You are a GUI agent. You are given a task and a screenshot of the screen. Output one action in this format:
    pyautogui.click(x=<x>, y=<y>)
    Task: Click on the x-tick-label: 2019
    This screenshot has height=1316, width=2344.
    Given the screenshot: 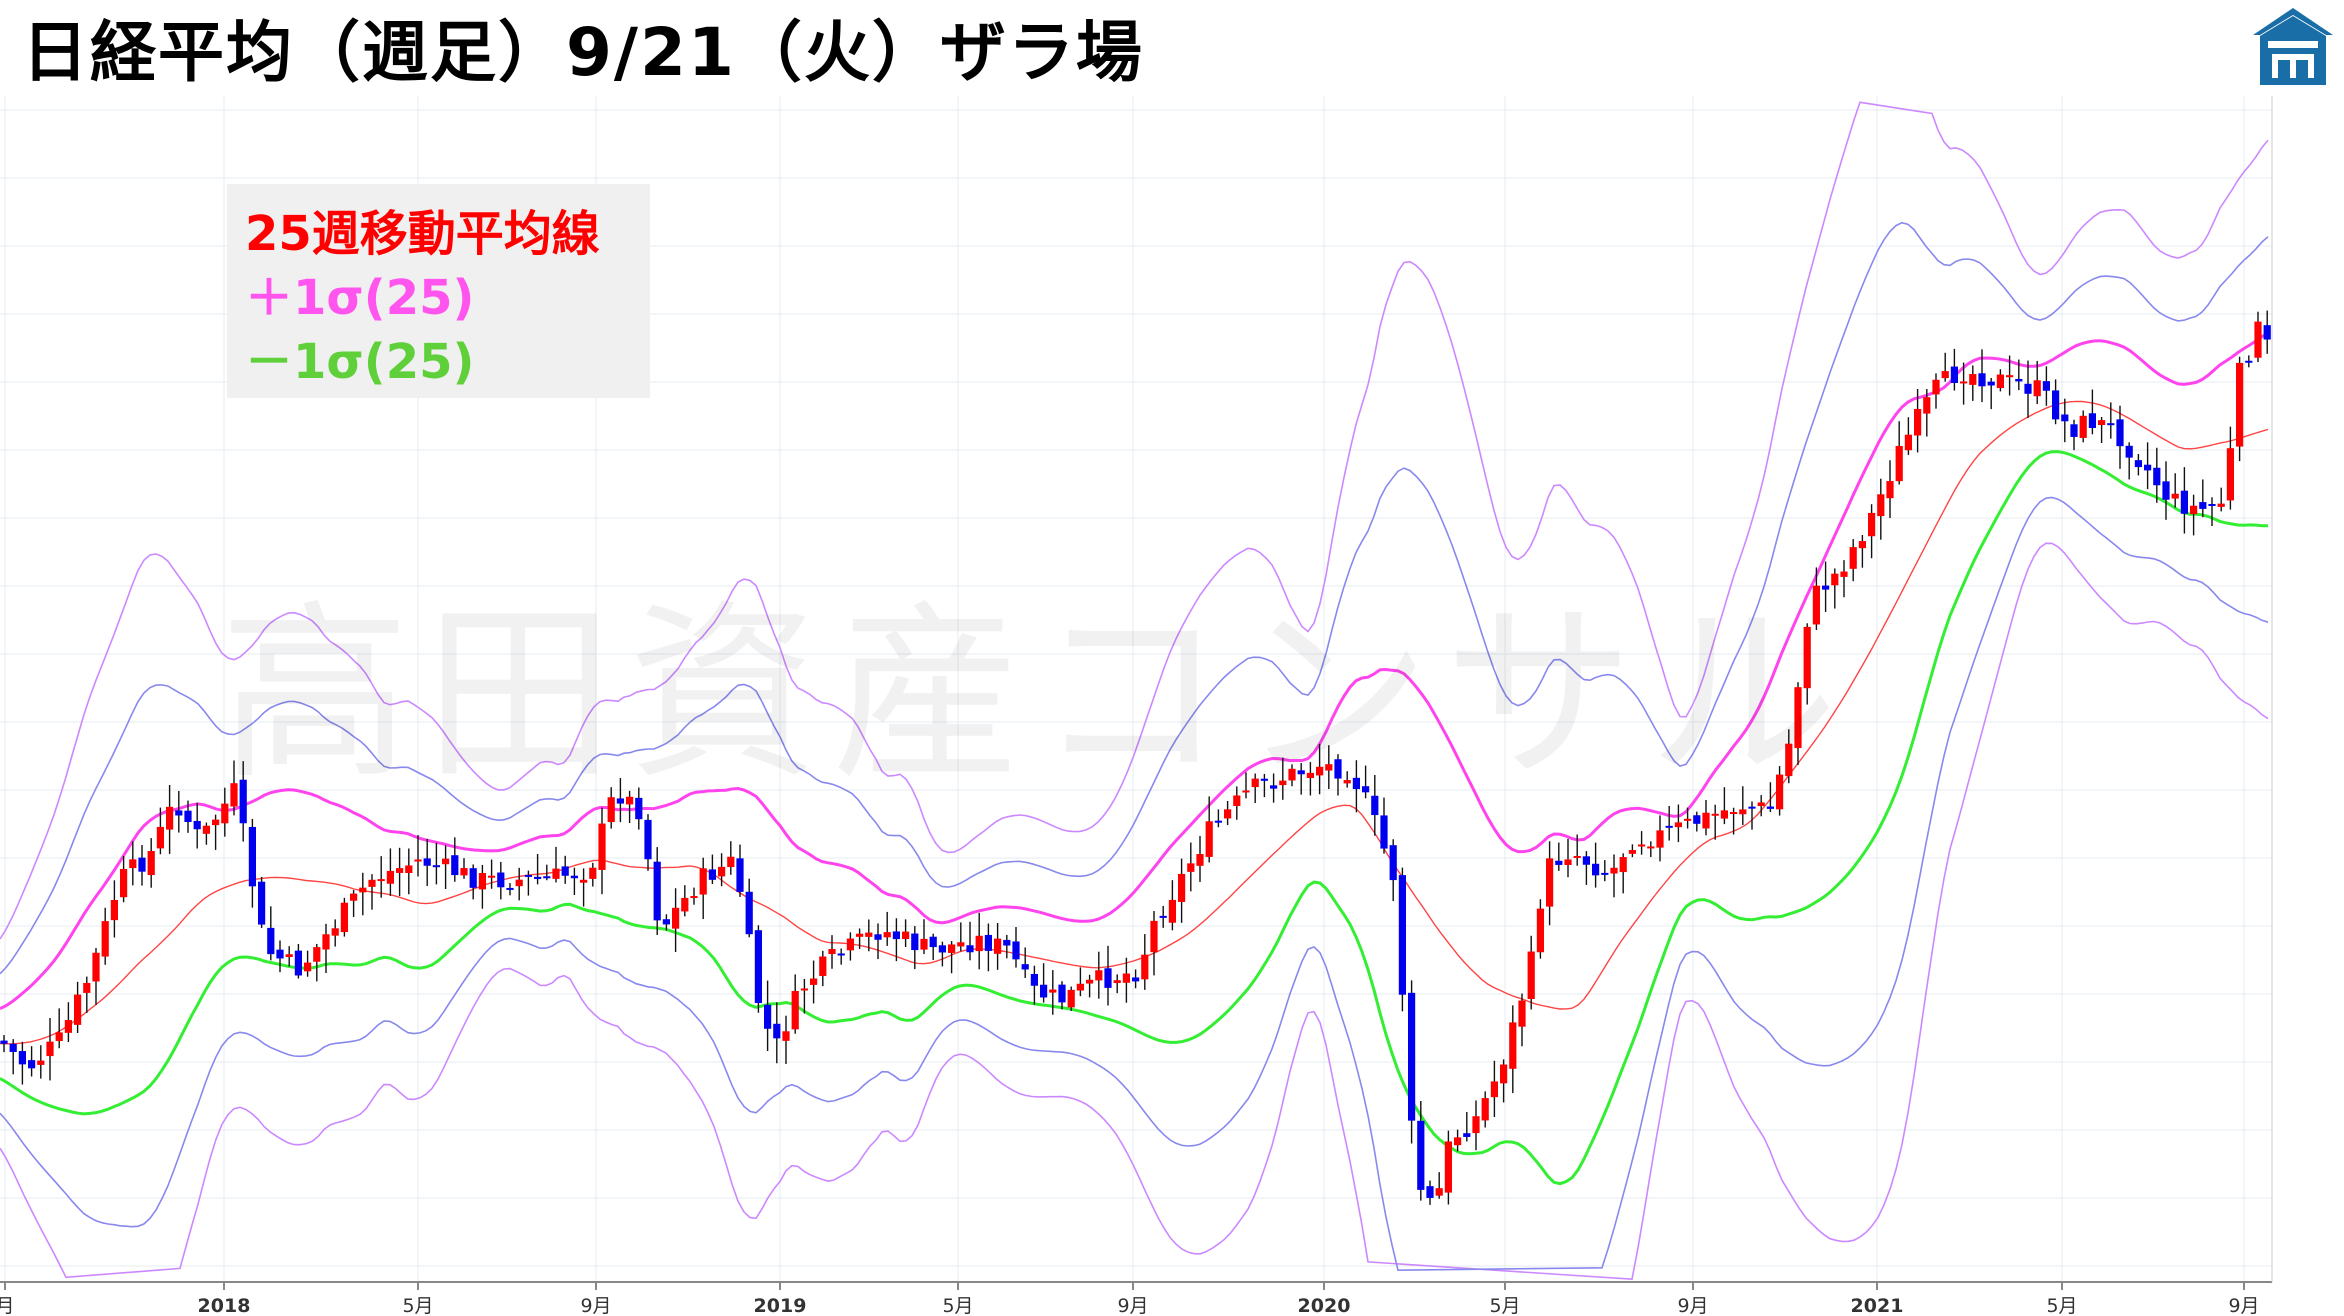 What is the action you would take?
    pyautogui.click(x=780, y=1305)
    